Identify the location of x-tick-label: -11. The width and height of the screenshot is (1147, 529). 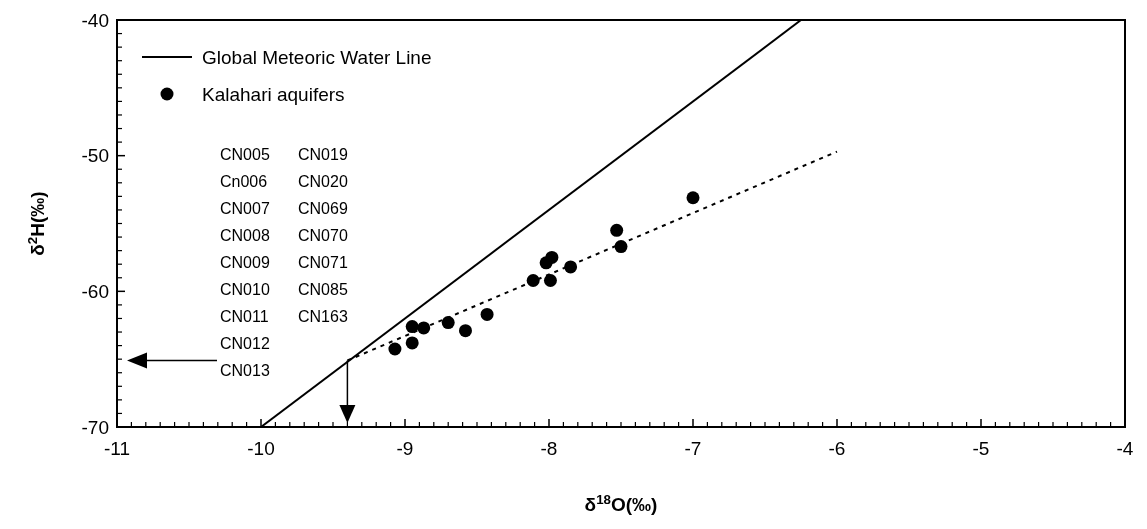
(117, 448).